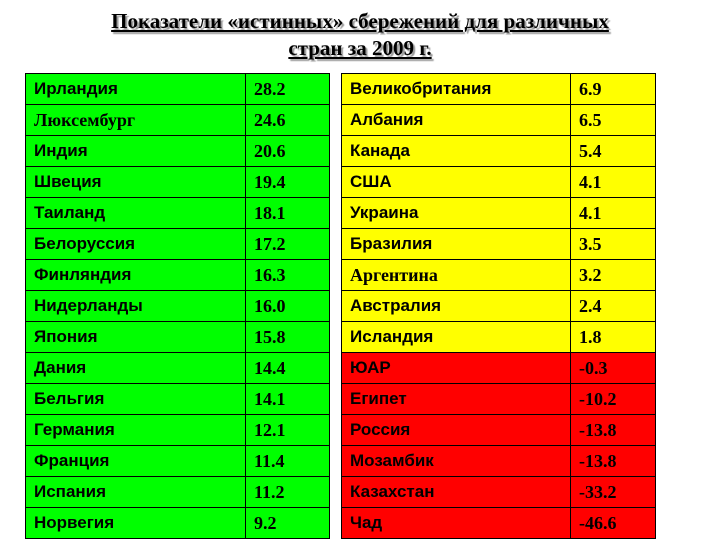 The height and width of the screenshot is (540, 720). I want to click on savings-value-cell: 17.2, so click(287, 244).